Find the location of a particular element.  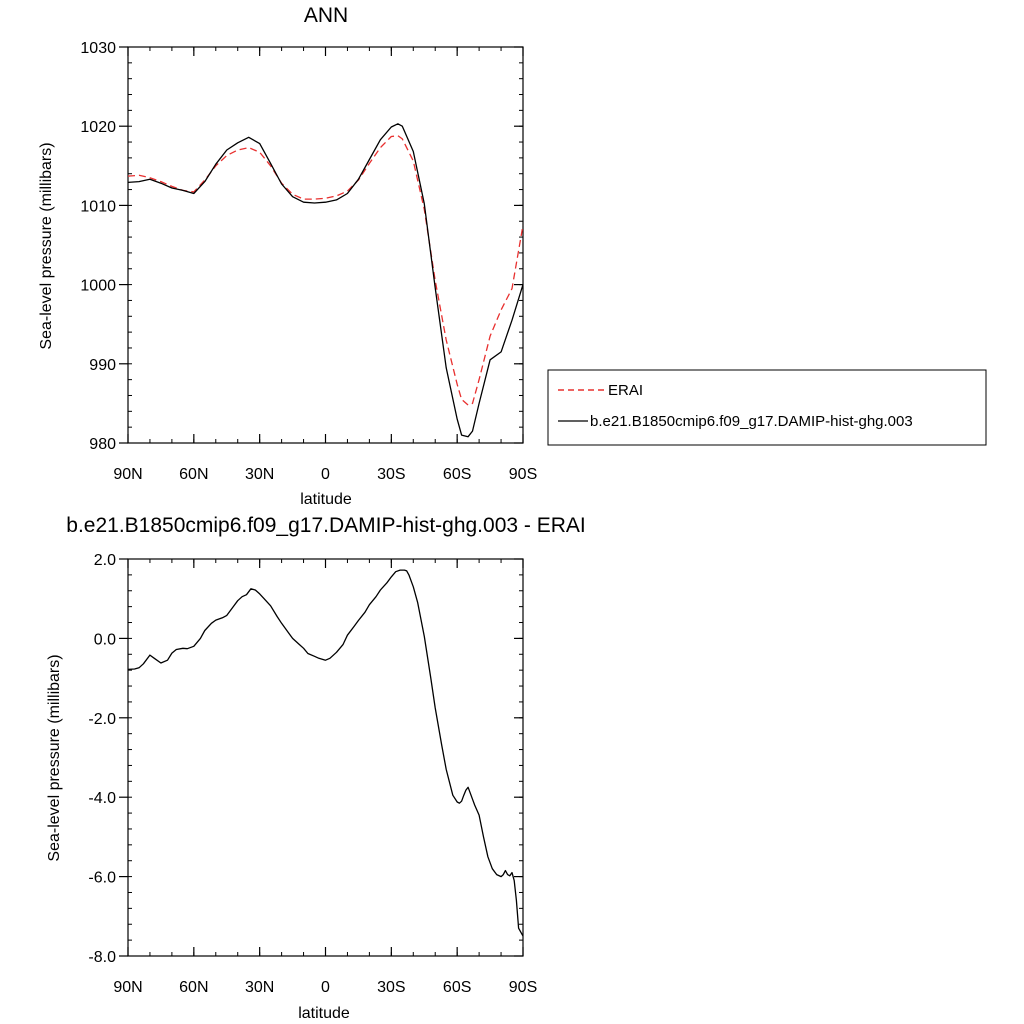

y-tick-label: -4.0 is located at coordinates (102, 798).